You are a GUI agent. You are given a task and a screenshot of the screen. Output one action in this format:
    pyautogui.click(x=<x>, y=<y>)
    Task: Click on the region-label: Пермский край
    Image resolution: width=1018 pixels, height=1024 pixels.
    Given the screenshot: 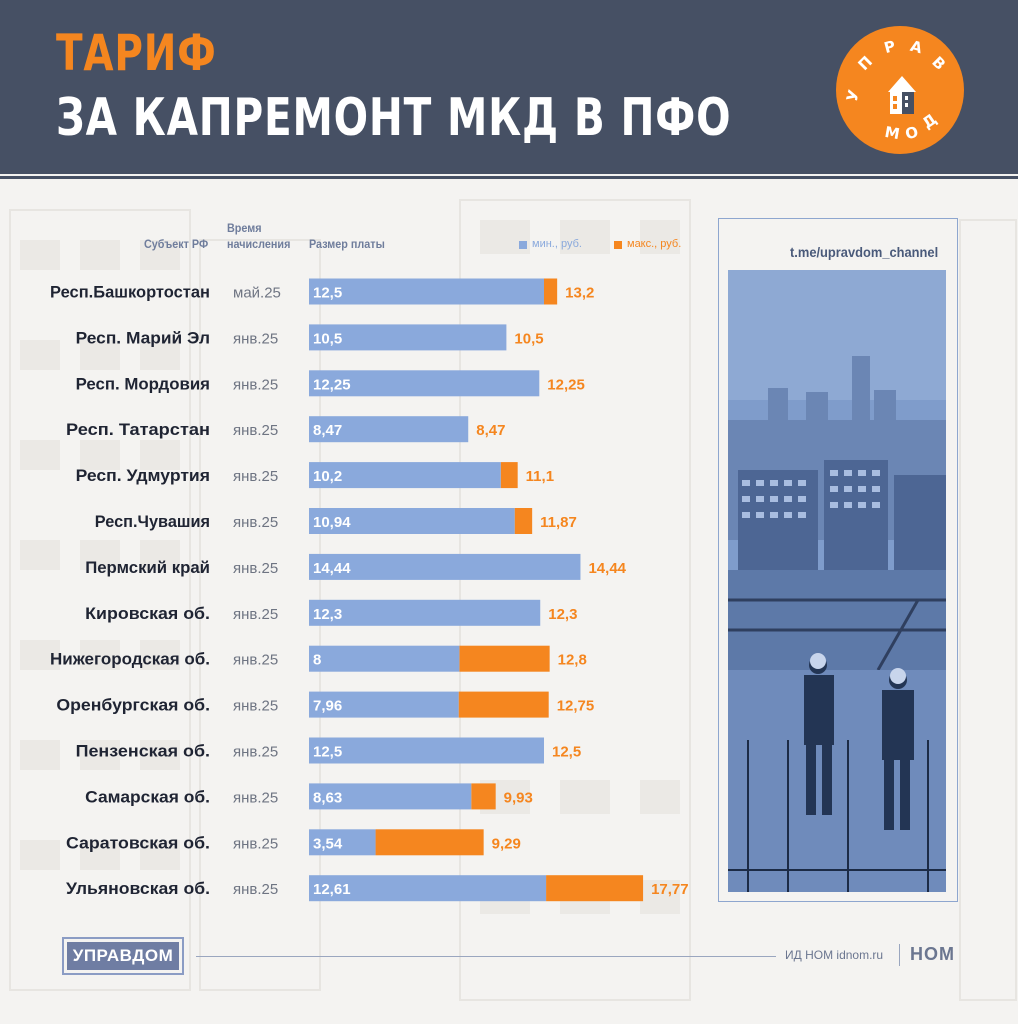 What is the action you would take?
    pyautogui.click(x=147, y=567)
    